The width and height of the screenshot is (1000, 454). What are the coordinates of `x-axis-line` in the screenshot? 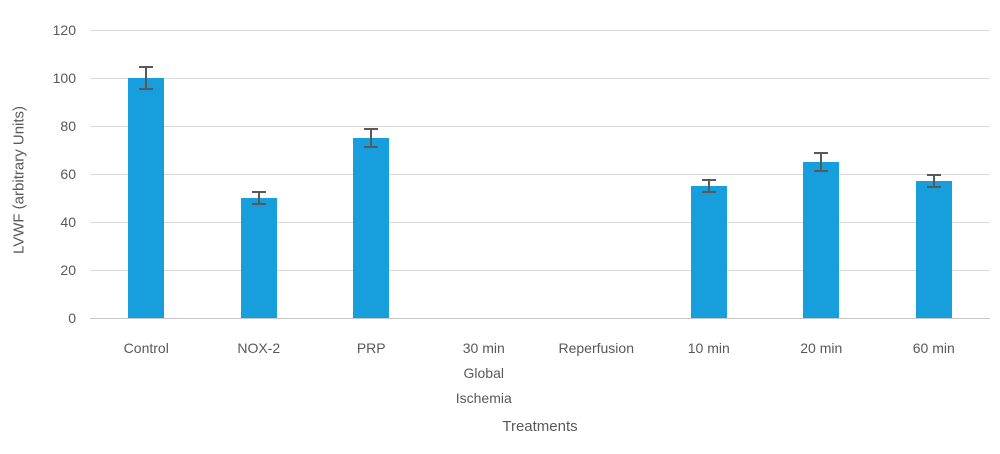 It's located at (540, 318).